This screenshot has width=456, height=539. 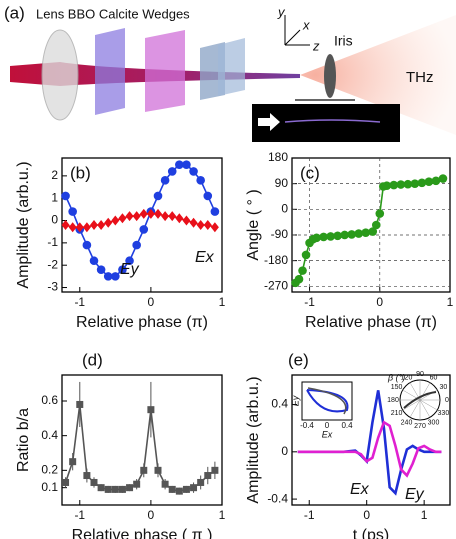 What do you see at coordinates (23, 440) in the screenshot?
I see `y-axis-label: Ratio b/a` at bounding box center [23, 440].